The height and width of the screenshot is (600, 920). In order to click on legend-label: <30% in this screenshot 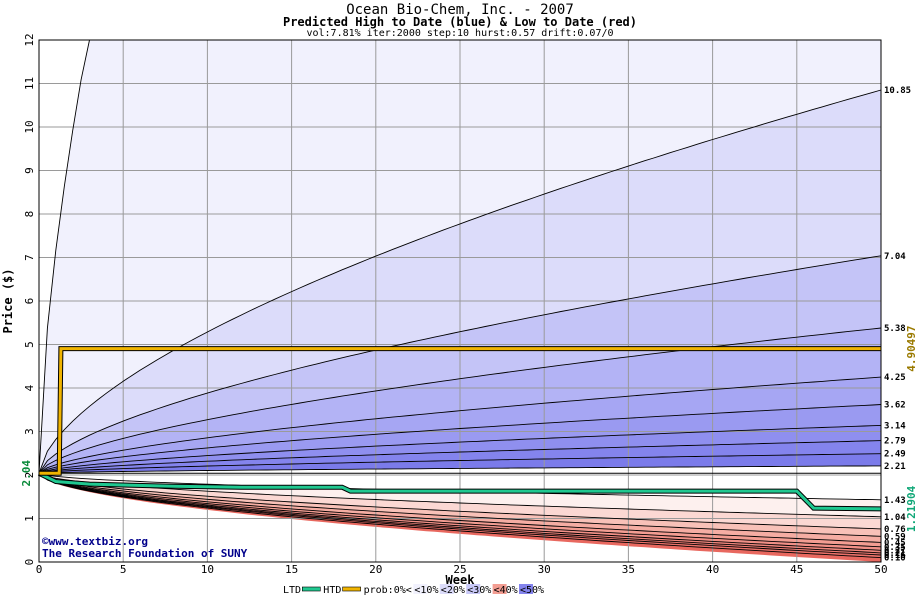, I will do `click(479, 590)`.